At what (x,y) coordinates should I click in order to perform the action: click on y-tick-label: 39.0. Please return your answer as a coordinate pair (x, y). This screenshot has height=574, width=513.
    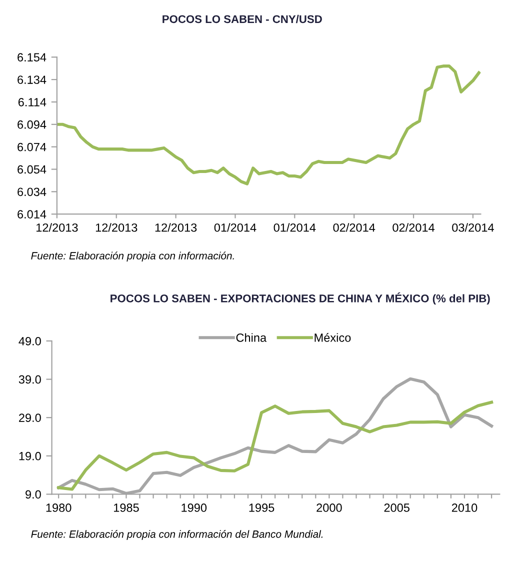
    Looking at the image, I should click on (29, 379).